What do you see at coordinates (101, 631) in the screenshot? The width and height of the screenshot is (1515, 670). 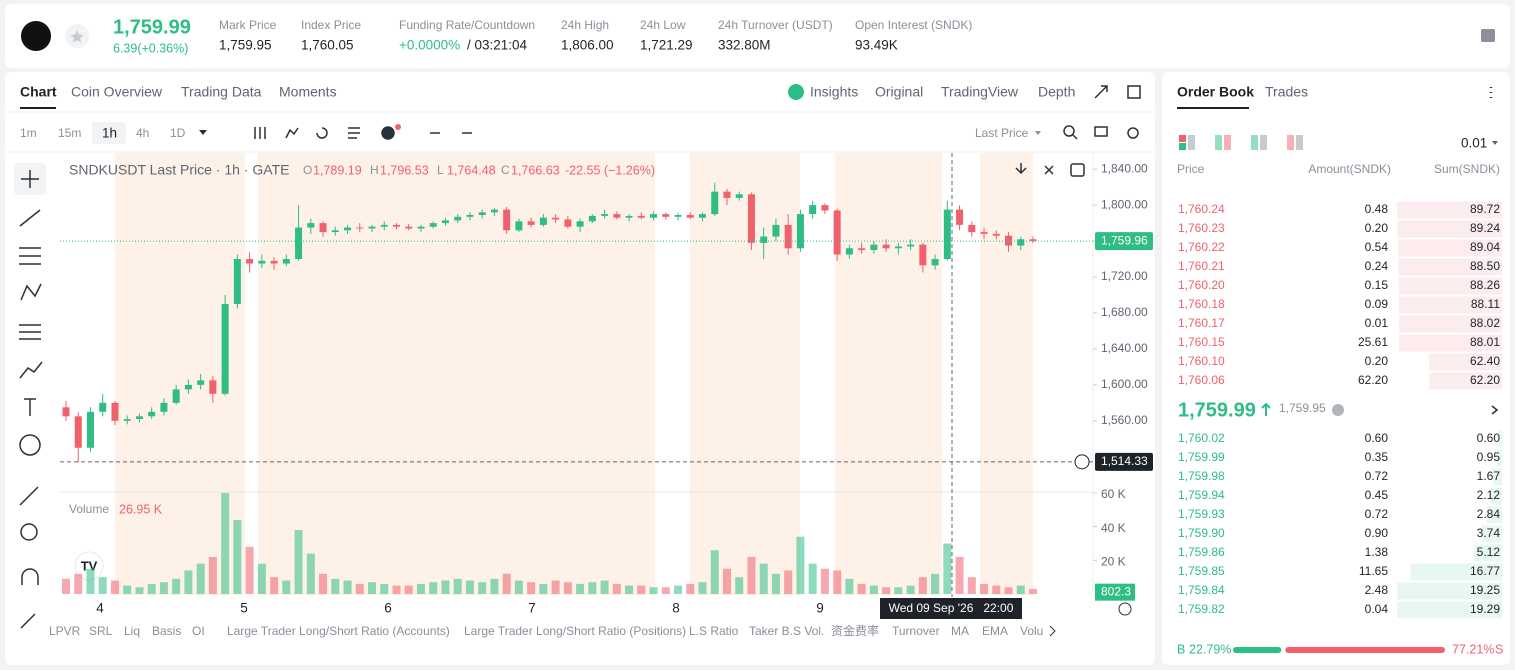 I see `indicator: SRL` at bounding box center [101, 631].